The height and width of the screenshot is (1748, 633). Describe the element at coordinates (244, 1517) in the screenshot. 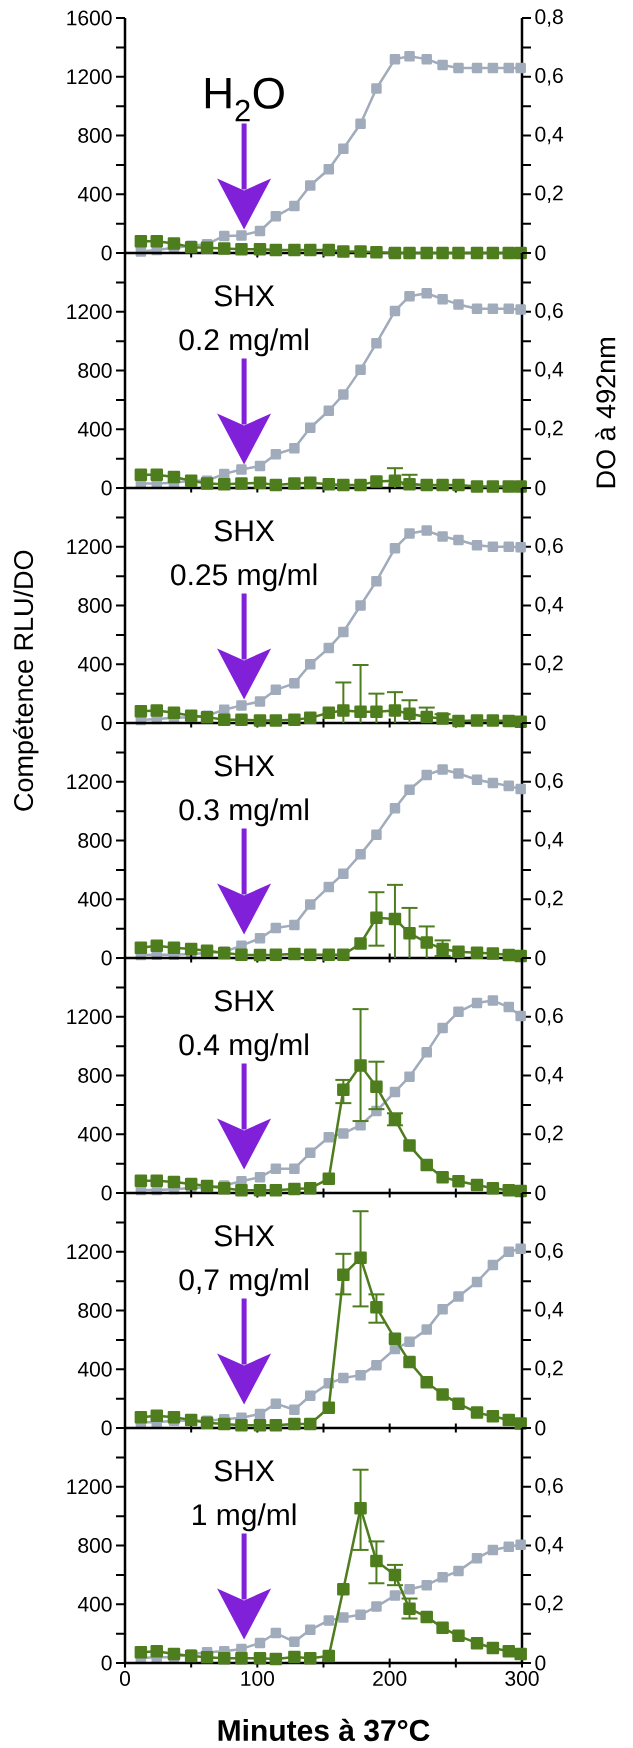

I see `annotation: 1 mg/ml` at that location.